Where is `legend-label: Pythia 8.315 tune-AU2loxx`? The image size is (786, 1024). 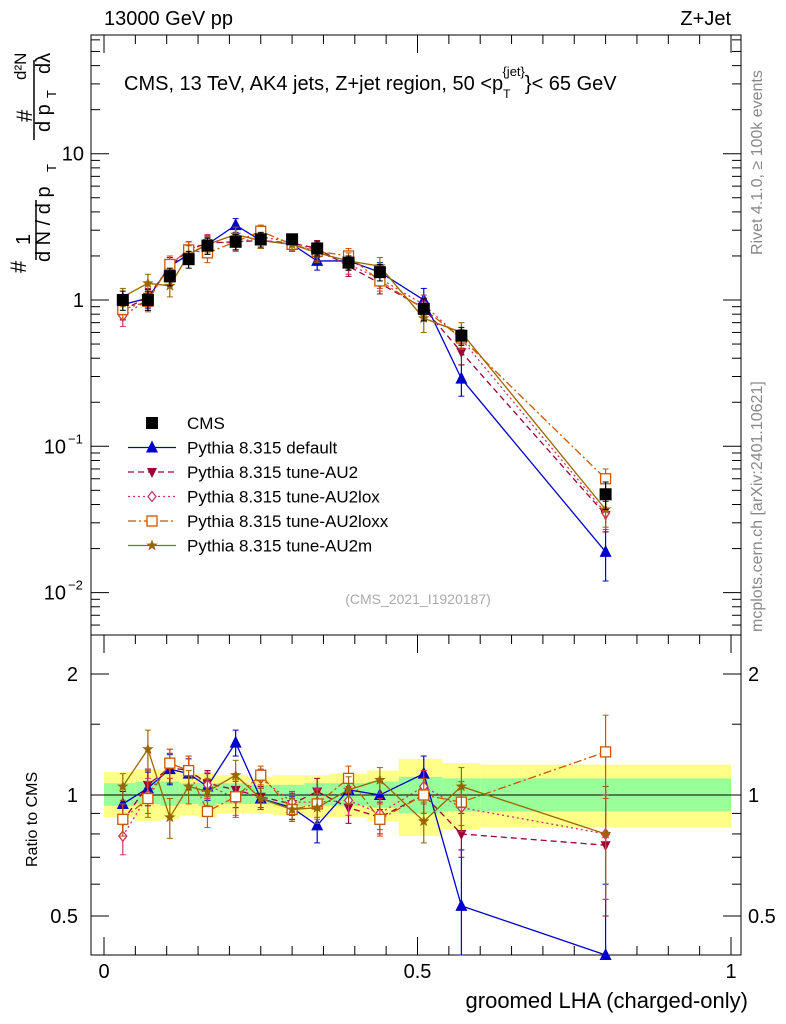
legend-label: Pythia 8.315 tune-AU2loxx is located at coordinates (288, 521).